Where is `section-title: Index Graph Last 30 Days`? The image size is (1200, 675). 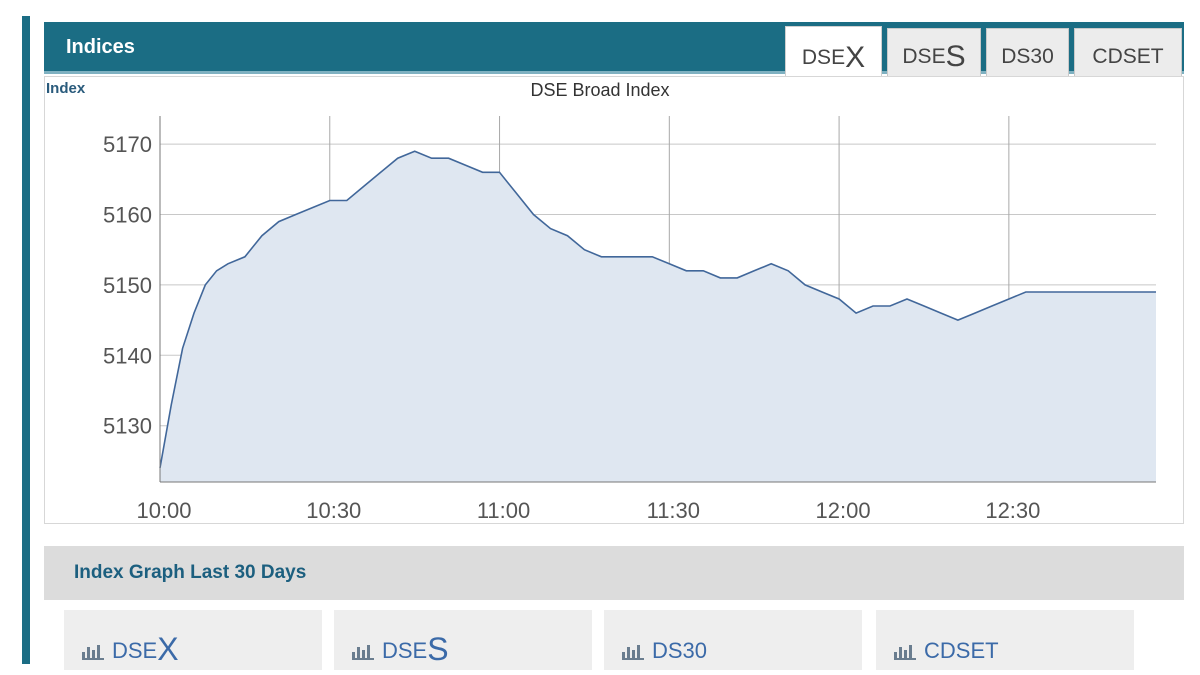
section-title: Index Graph Last 30 Days is located at coordinates (190, 572).